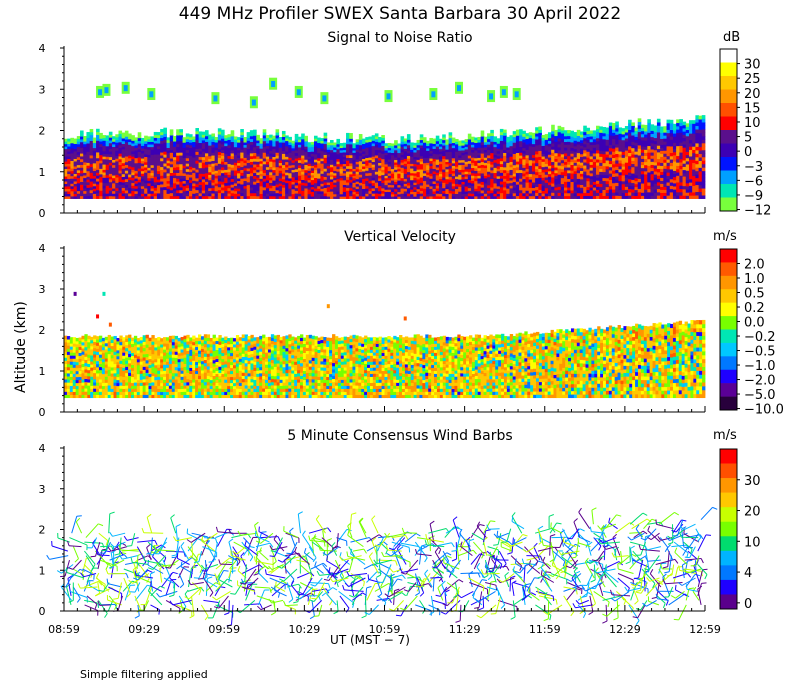 This screenshot has height=700, width=800. I want to click on colorbar-label: 15, so click(752, 108).